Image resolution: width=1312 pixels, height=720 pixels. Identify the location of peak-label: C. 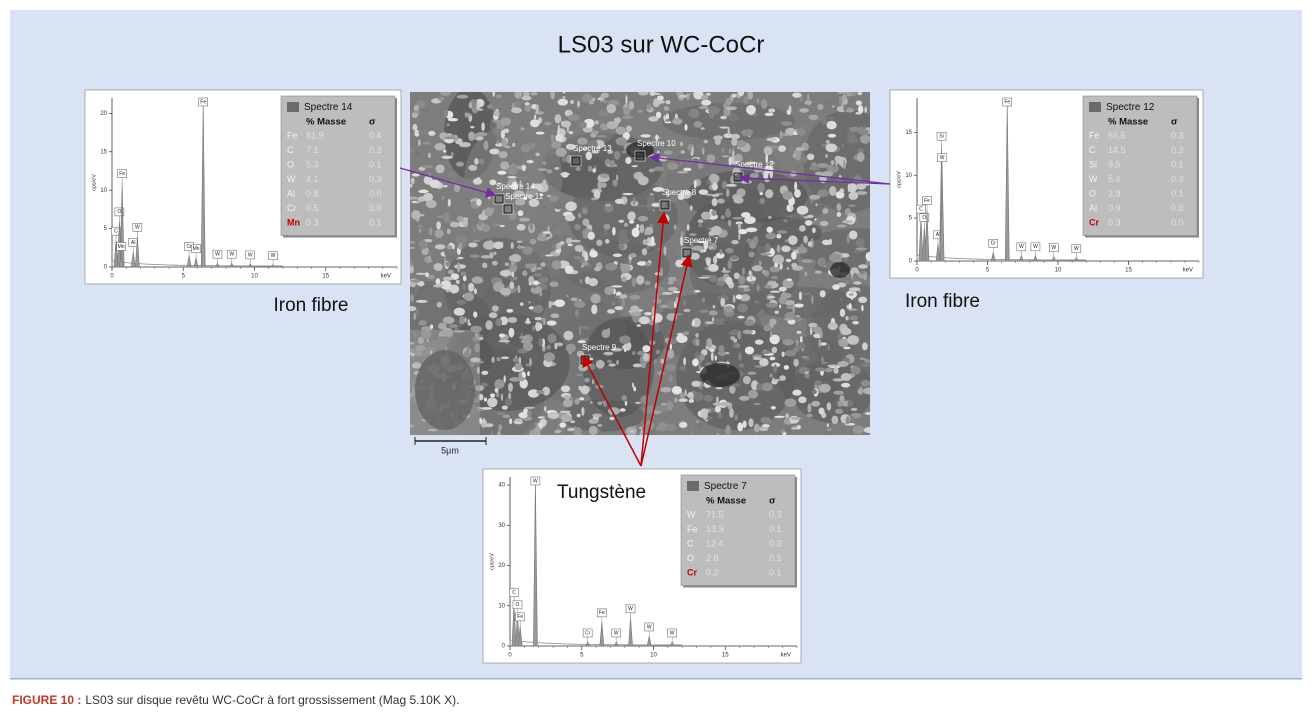
(116, 231).